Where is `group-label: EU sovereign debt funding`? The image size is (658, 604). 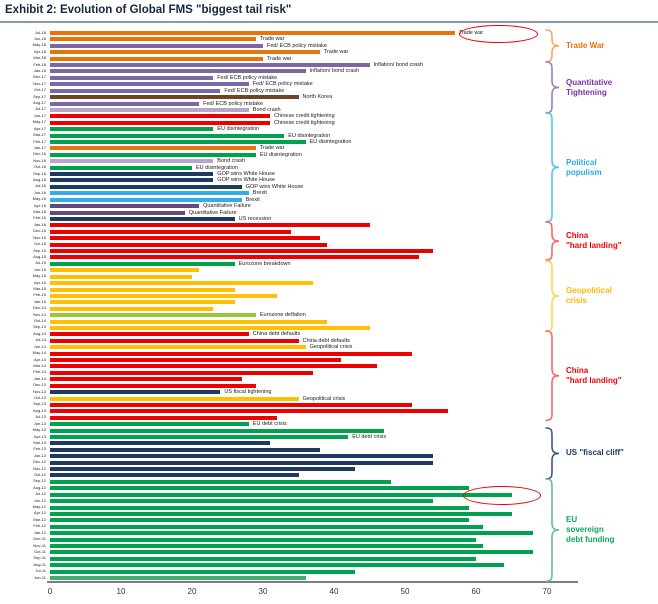 group-label: EU sovereign debt funding is located at coordinates (590, 529).